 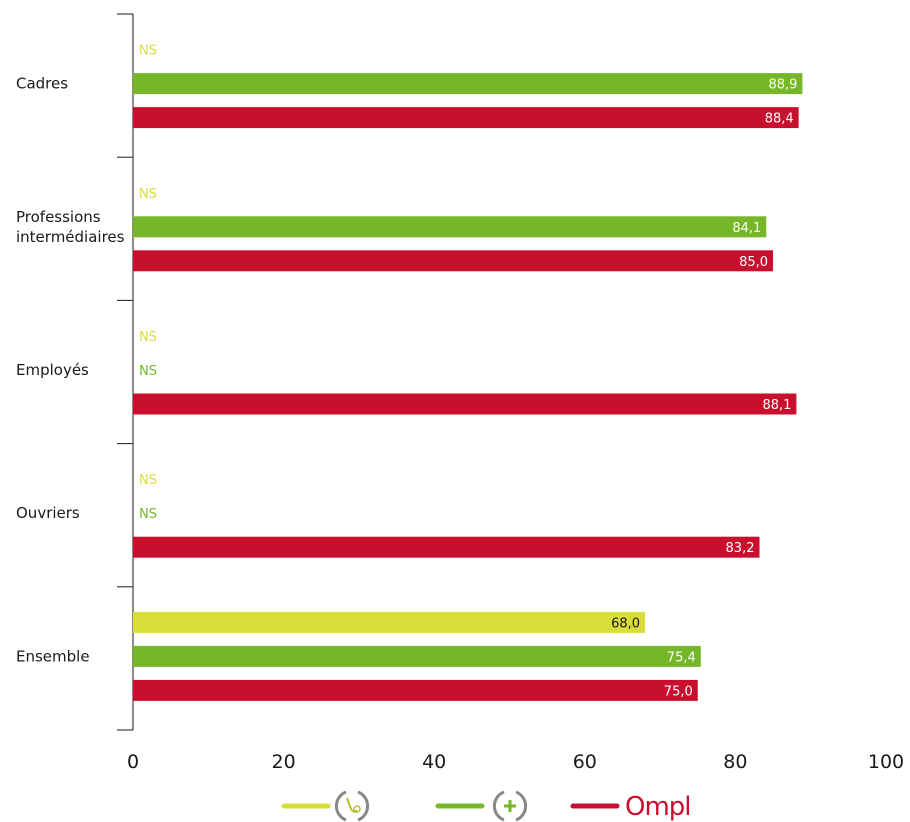 I want to click on bar-value-label: 75,0, so click(x=678, y=691).